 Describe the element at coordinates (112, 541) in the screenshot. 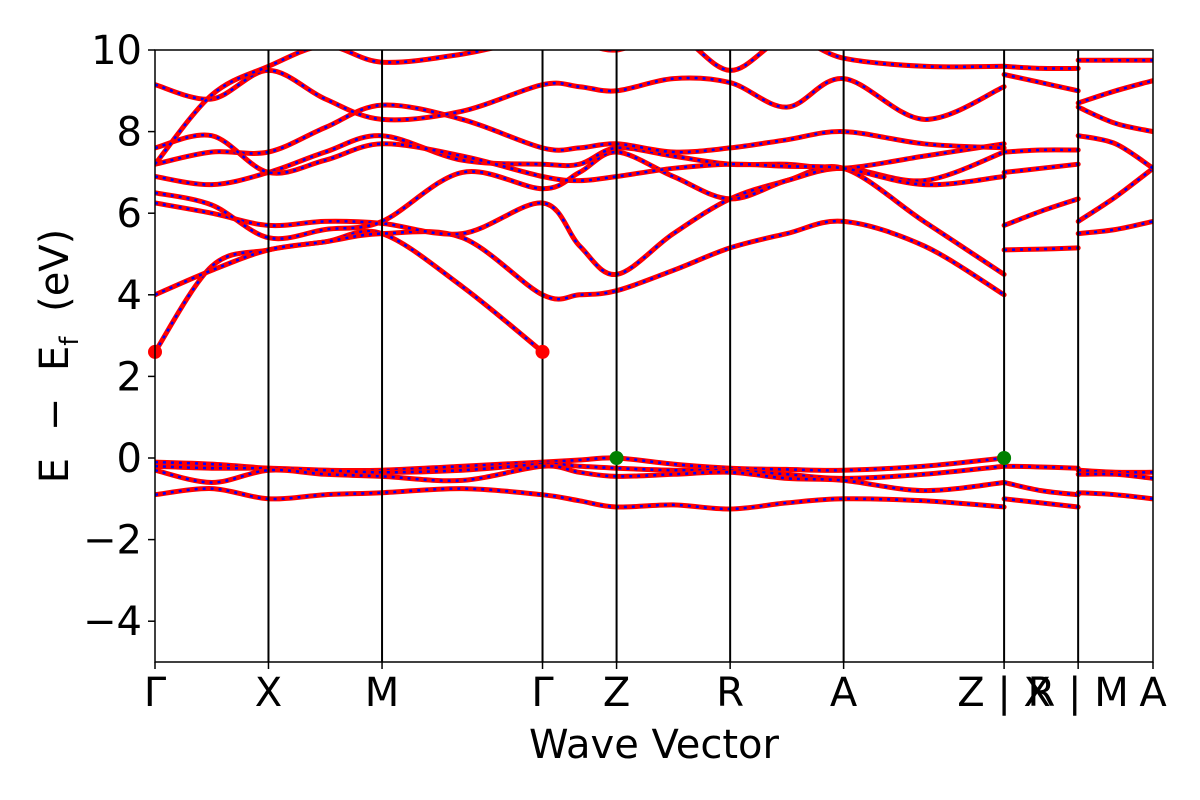

I see `y-tick-label: −2` at that location.